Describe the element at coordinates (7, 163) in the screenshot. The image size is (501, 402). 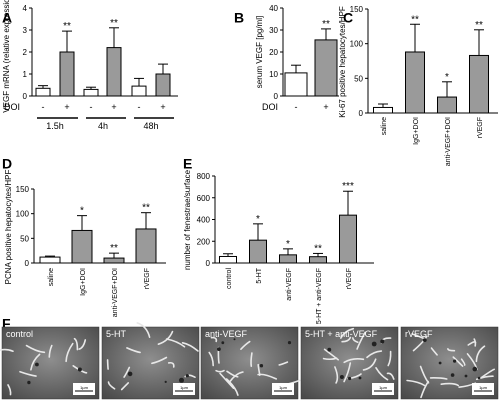
I see `panel-label: D` at that location.